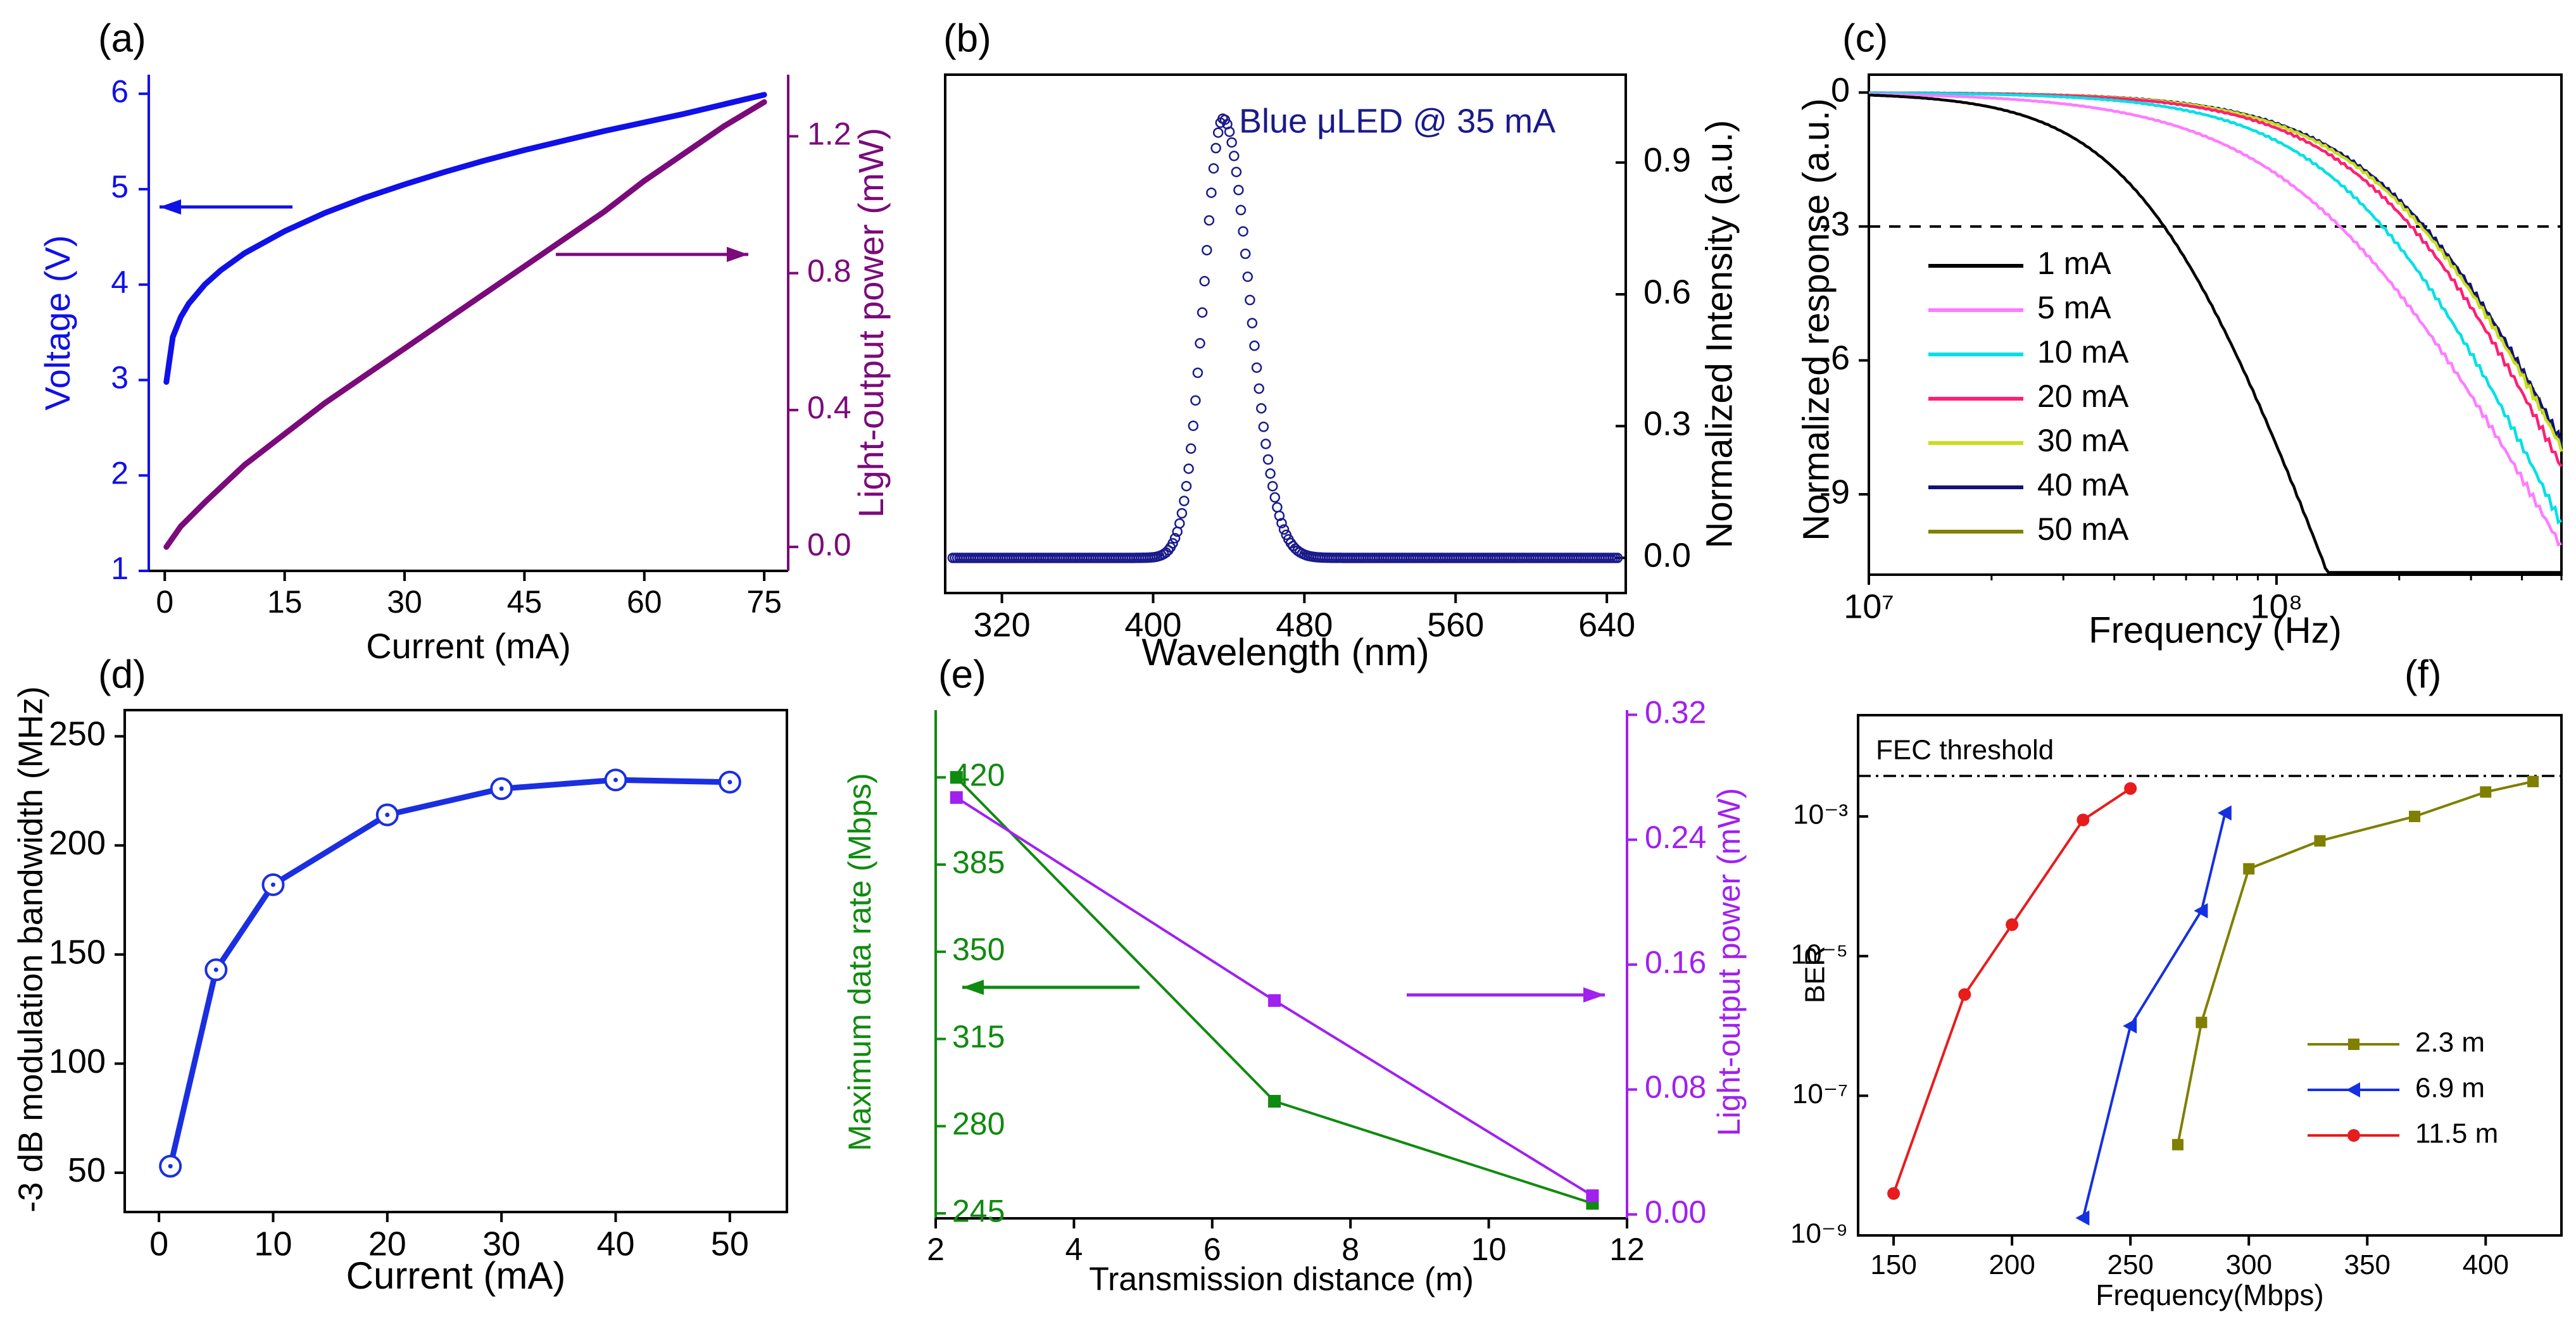 The width and height of the screenshot is (2576, 1331). What do you see at coordinates (1869, 606) in the screenshot?
I see `x-tick-label: 10⁷` at bounding box center [1869, 606].